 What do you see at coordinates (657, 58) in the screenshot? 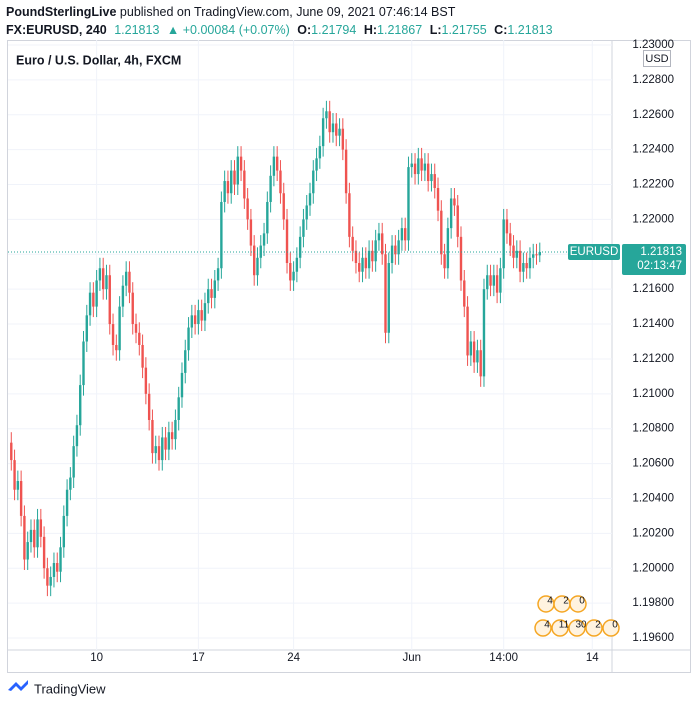
I see `currency-box` at bounding box center [657, 58].